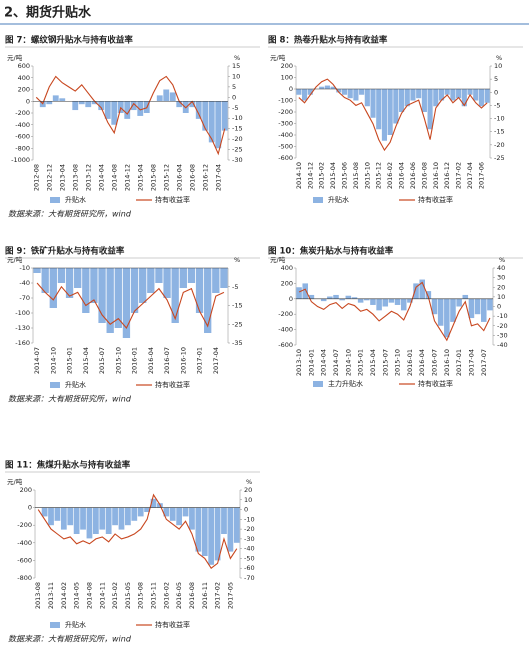 Image resolution: width=529 pixels, height=651 pixels. I want to click on chart-title: 图 7：螺纹钢升贴水与持有收益率, so click(69, 40).